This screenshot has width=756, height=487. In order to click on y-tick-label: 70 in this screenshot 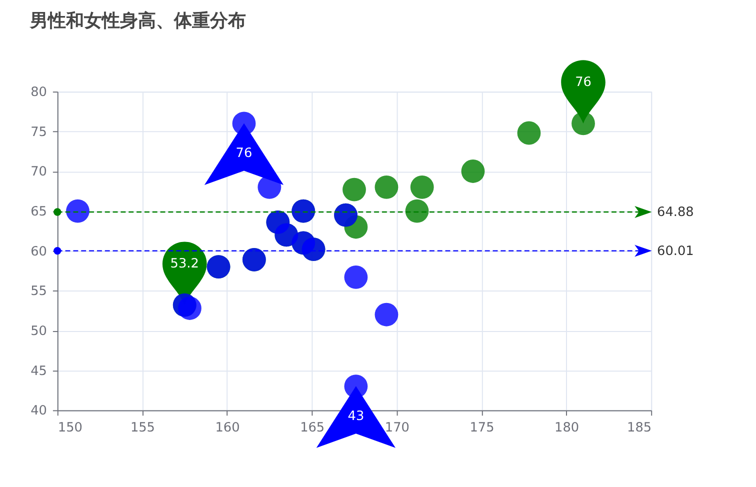, I will do `click(39, 172)`.